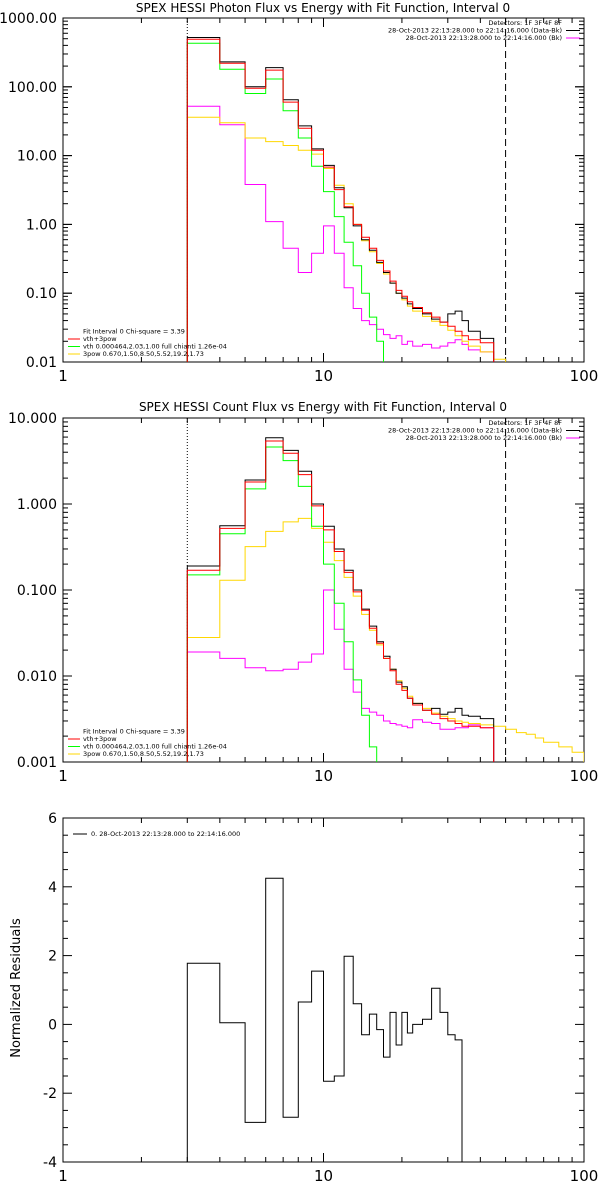 The image size is (600, 1204). I want to click on y-tick-label: -2, so click(50, 1094).